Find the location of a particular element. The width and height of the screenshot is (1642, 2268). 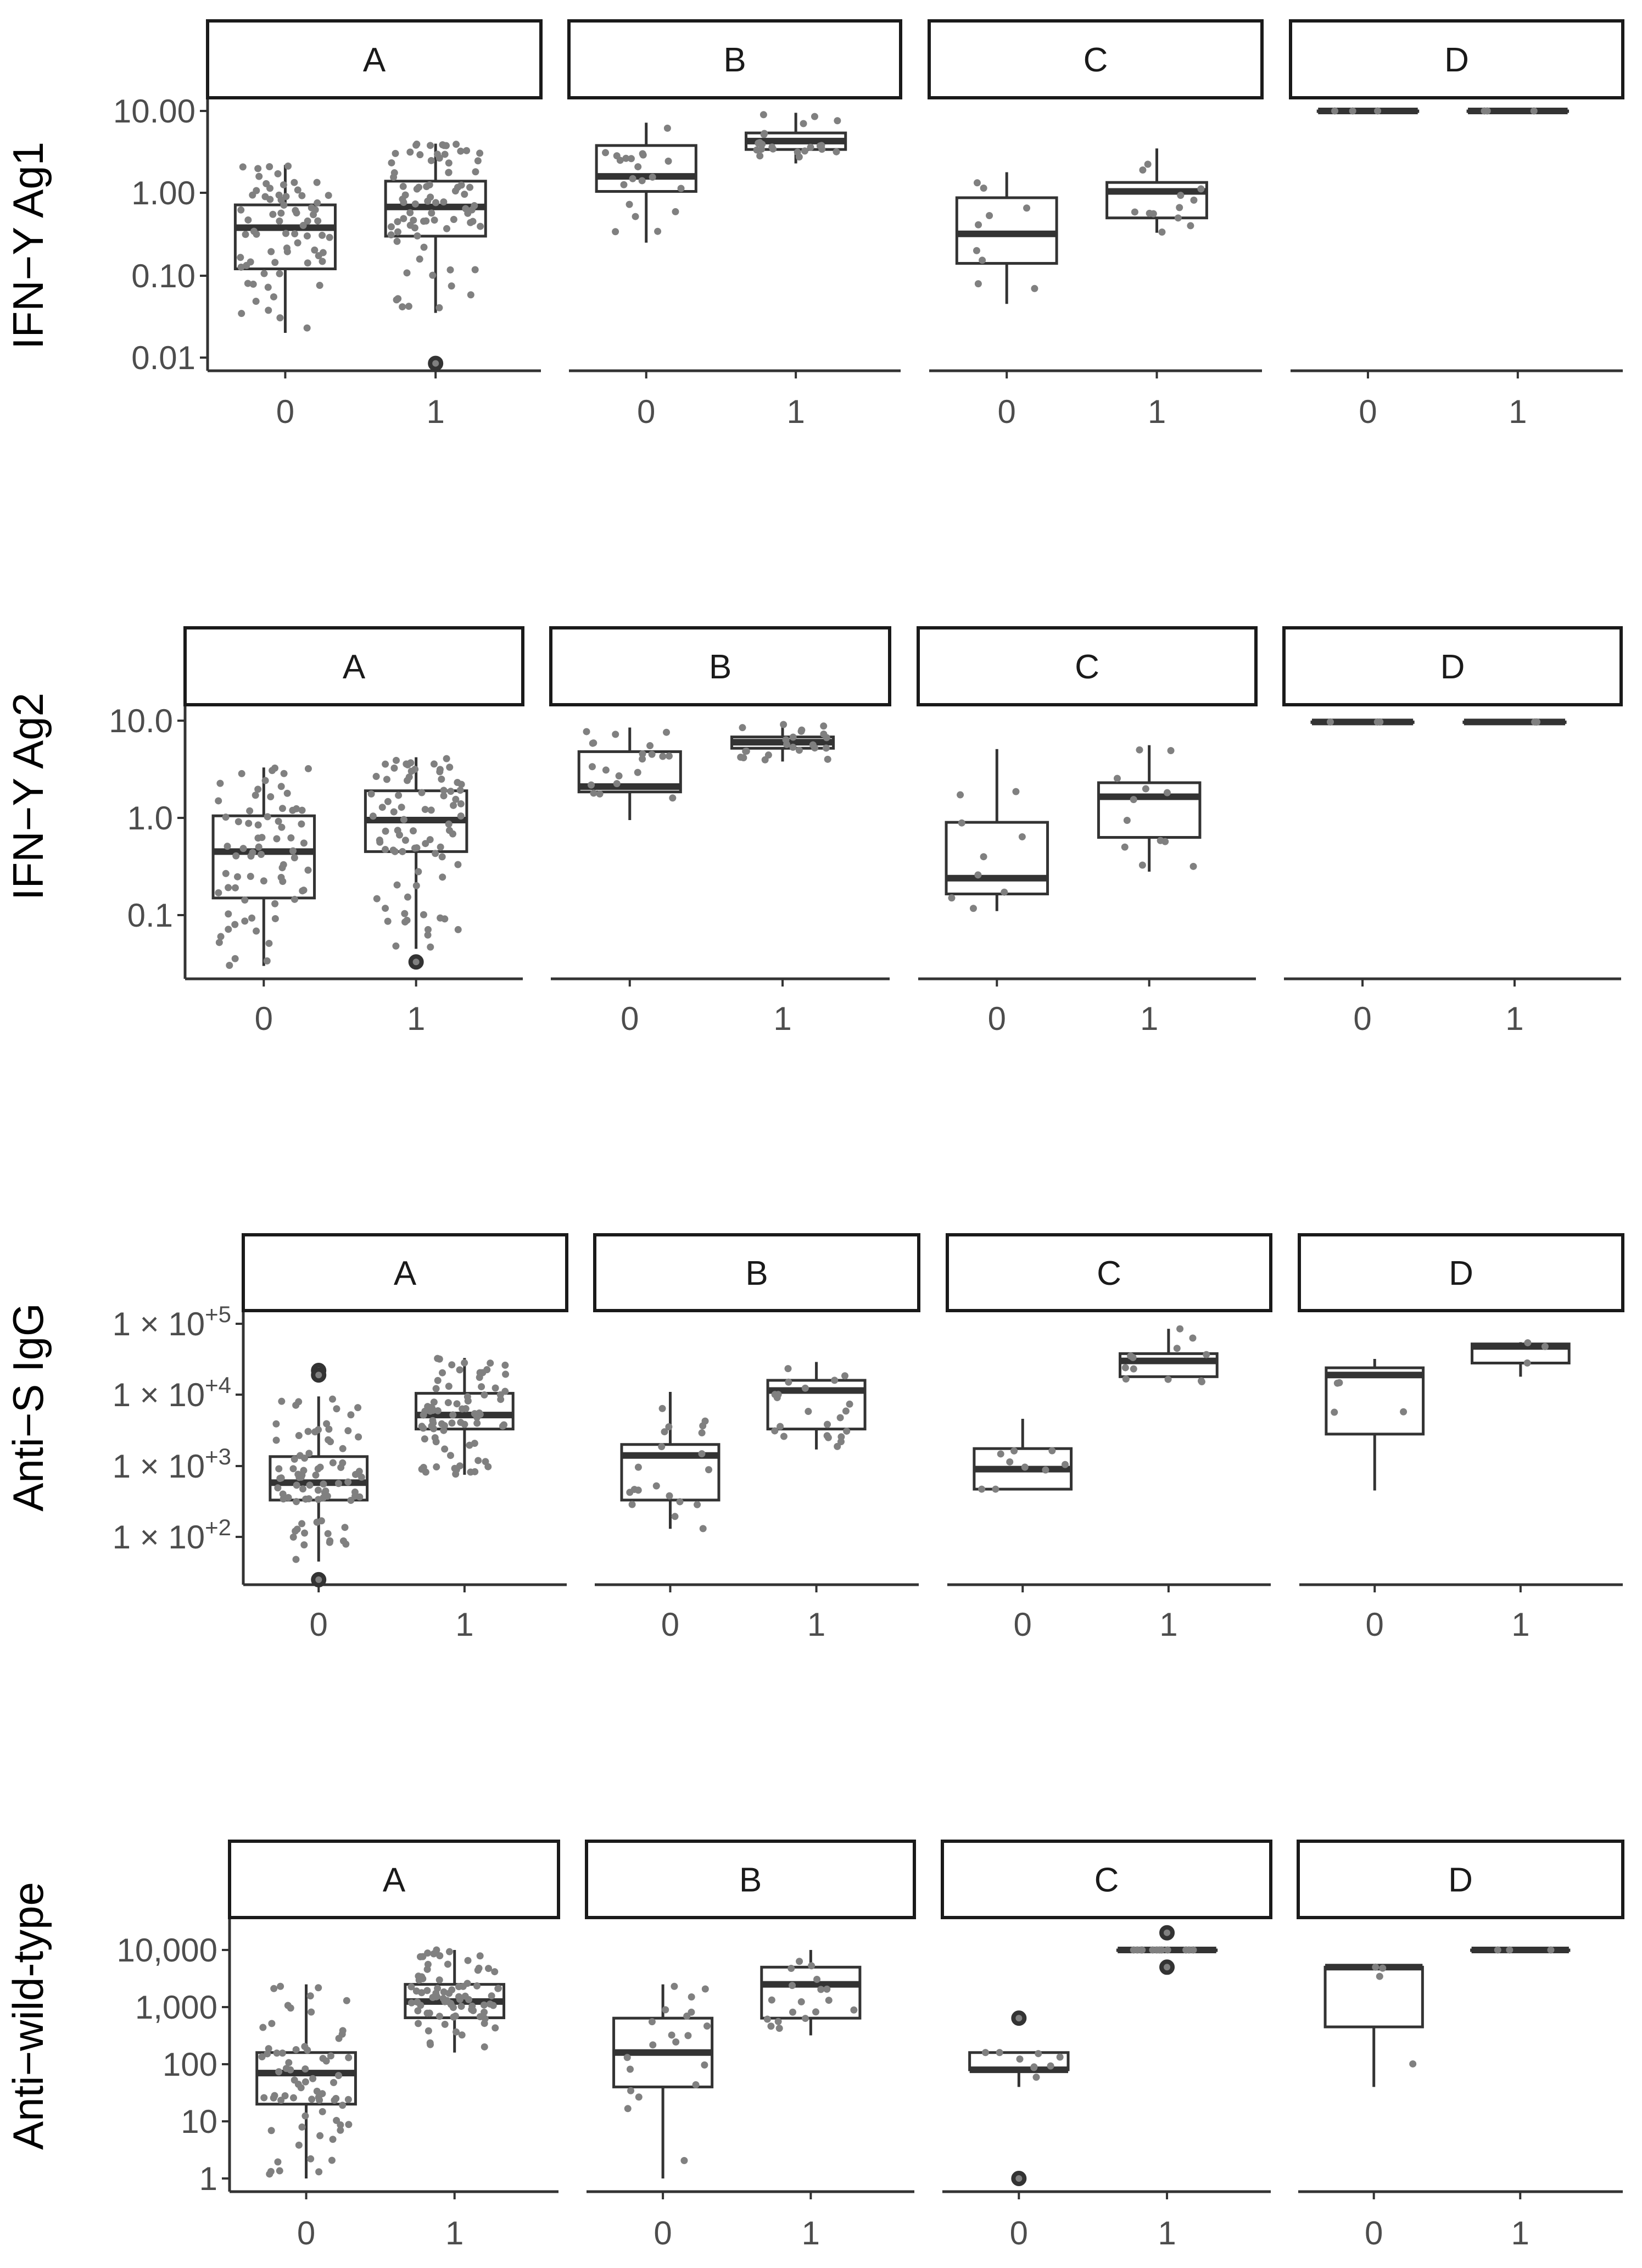

facet-strip-label: C is located at coordinates (1087, 667).